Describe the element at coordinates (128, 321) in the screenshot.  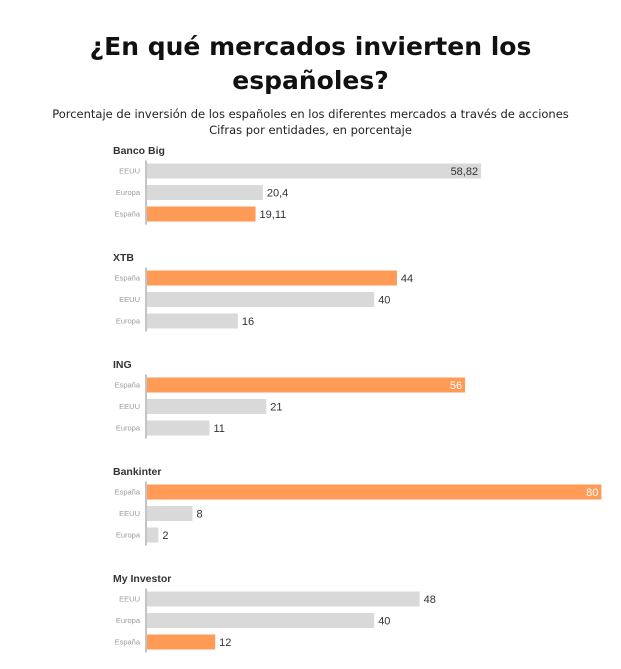
I see `category-label-xtb-europa: Europa` at that location.